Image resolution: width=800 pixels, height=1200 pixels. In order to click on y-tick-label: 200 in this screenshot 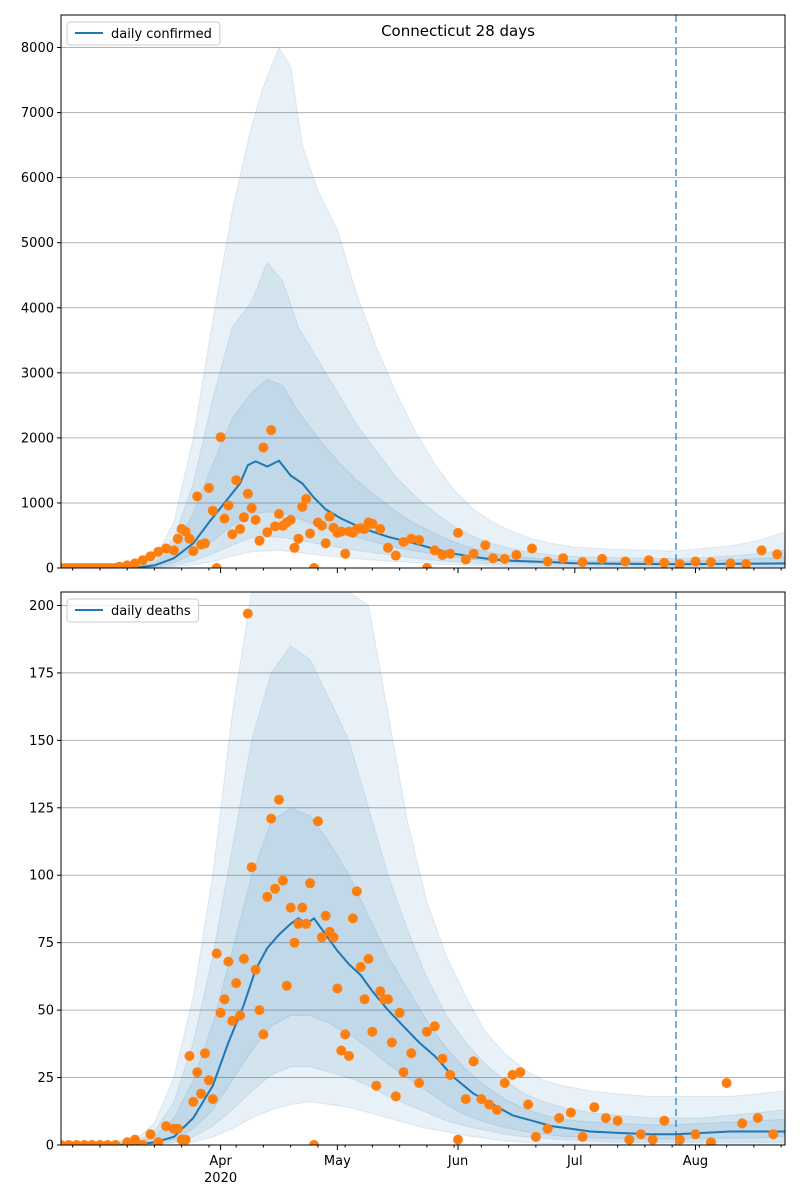, I will do `click(41, 606)`.